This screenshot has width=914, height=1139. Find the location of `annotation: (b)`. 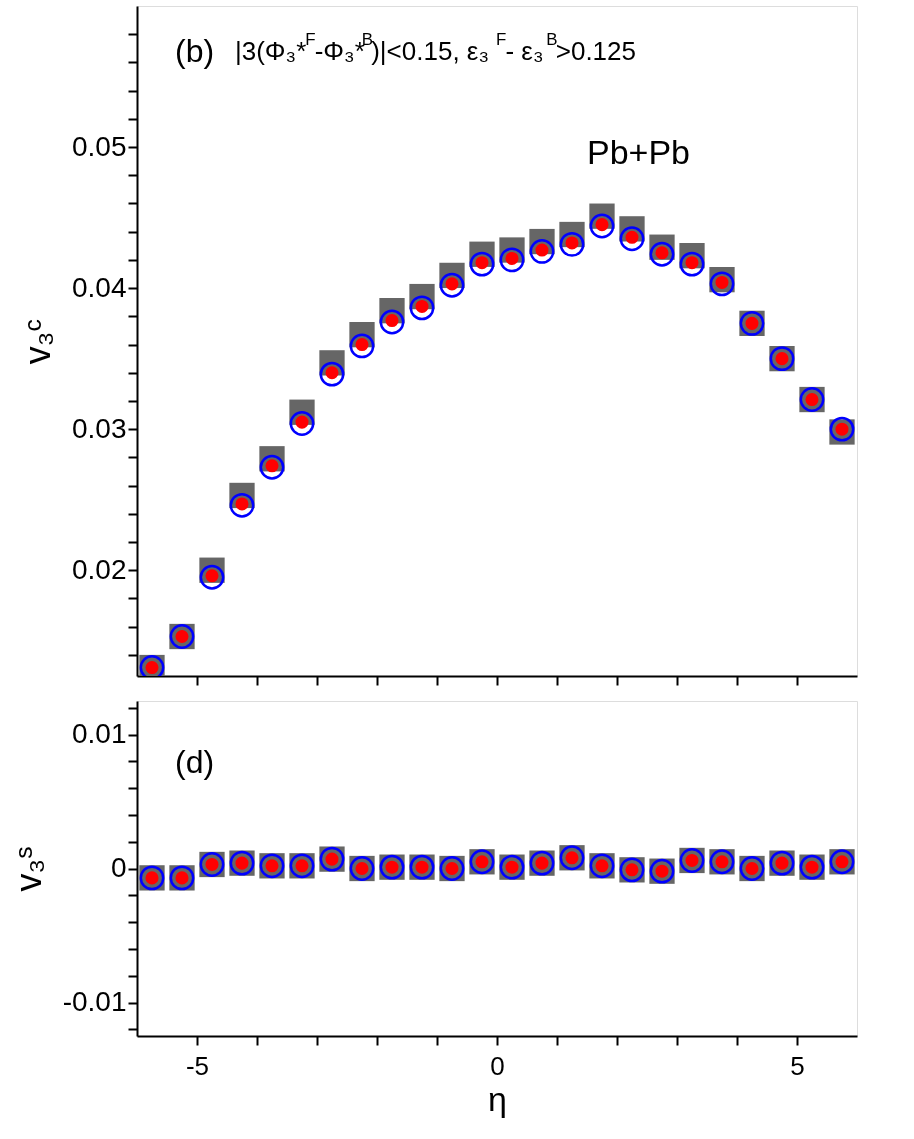

annotation: (b) is located at coordinates (195, 51).